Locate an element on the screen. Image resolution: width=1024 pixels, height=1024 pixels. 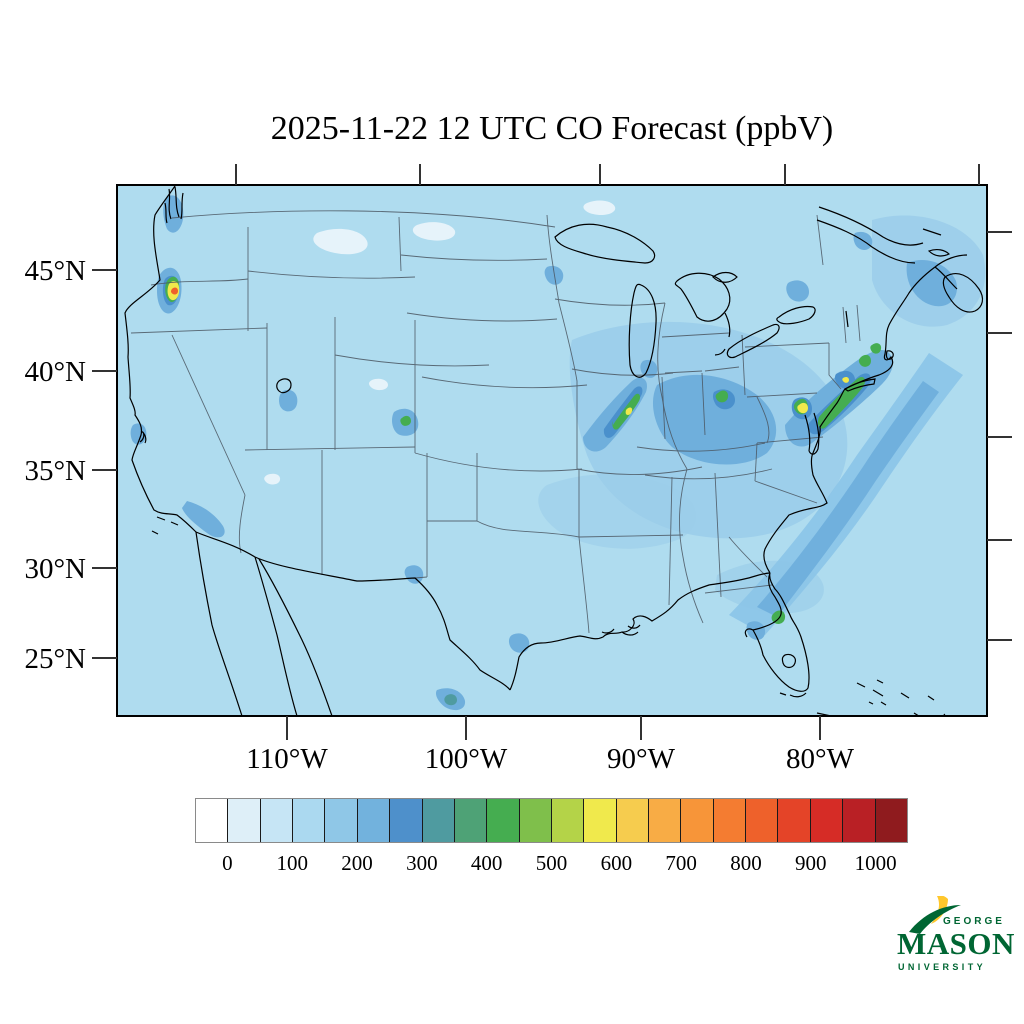
colorbar-tick-label: 900 is located at coordinates (811, 863).